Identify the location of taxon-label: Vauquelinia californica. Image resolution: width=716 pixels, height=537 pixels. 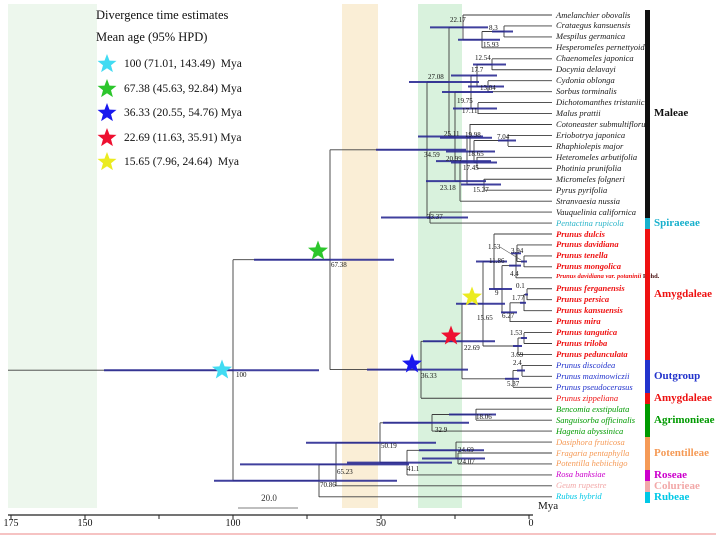
(596, 211).